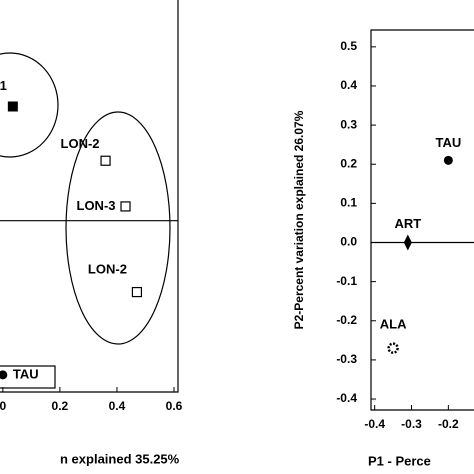  What do you see at coordinates (348, 46) in the screenshot?
I see `y-tick-label: 0.5` at bounding box center [348, 46].